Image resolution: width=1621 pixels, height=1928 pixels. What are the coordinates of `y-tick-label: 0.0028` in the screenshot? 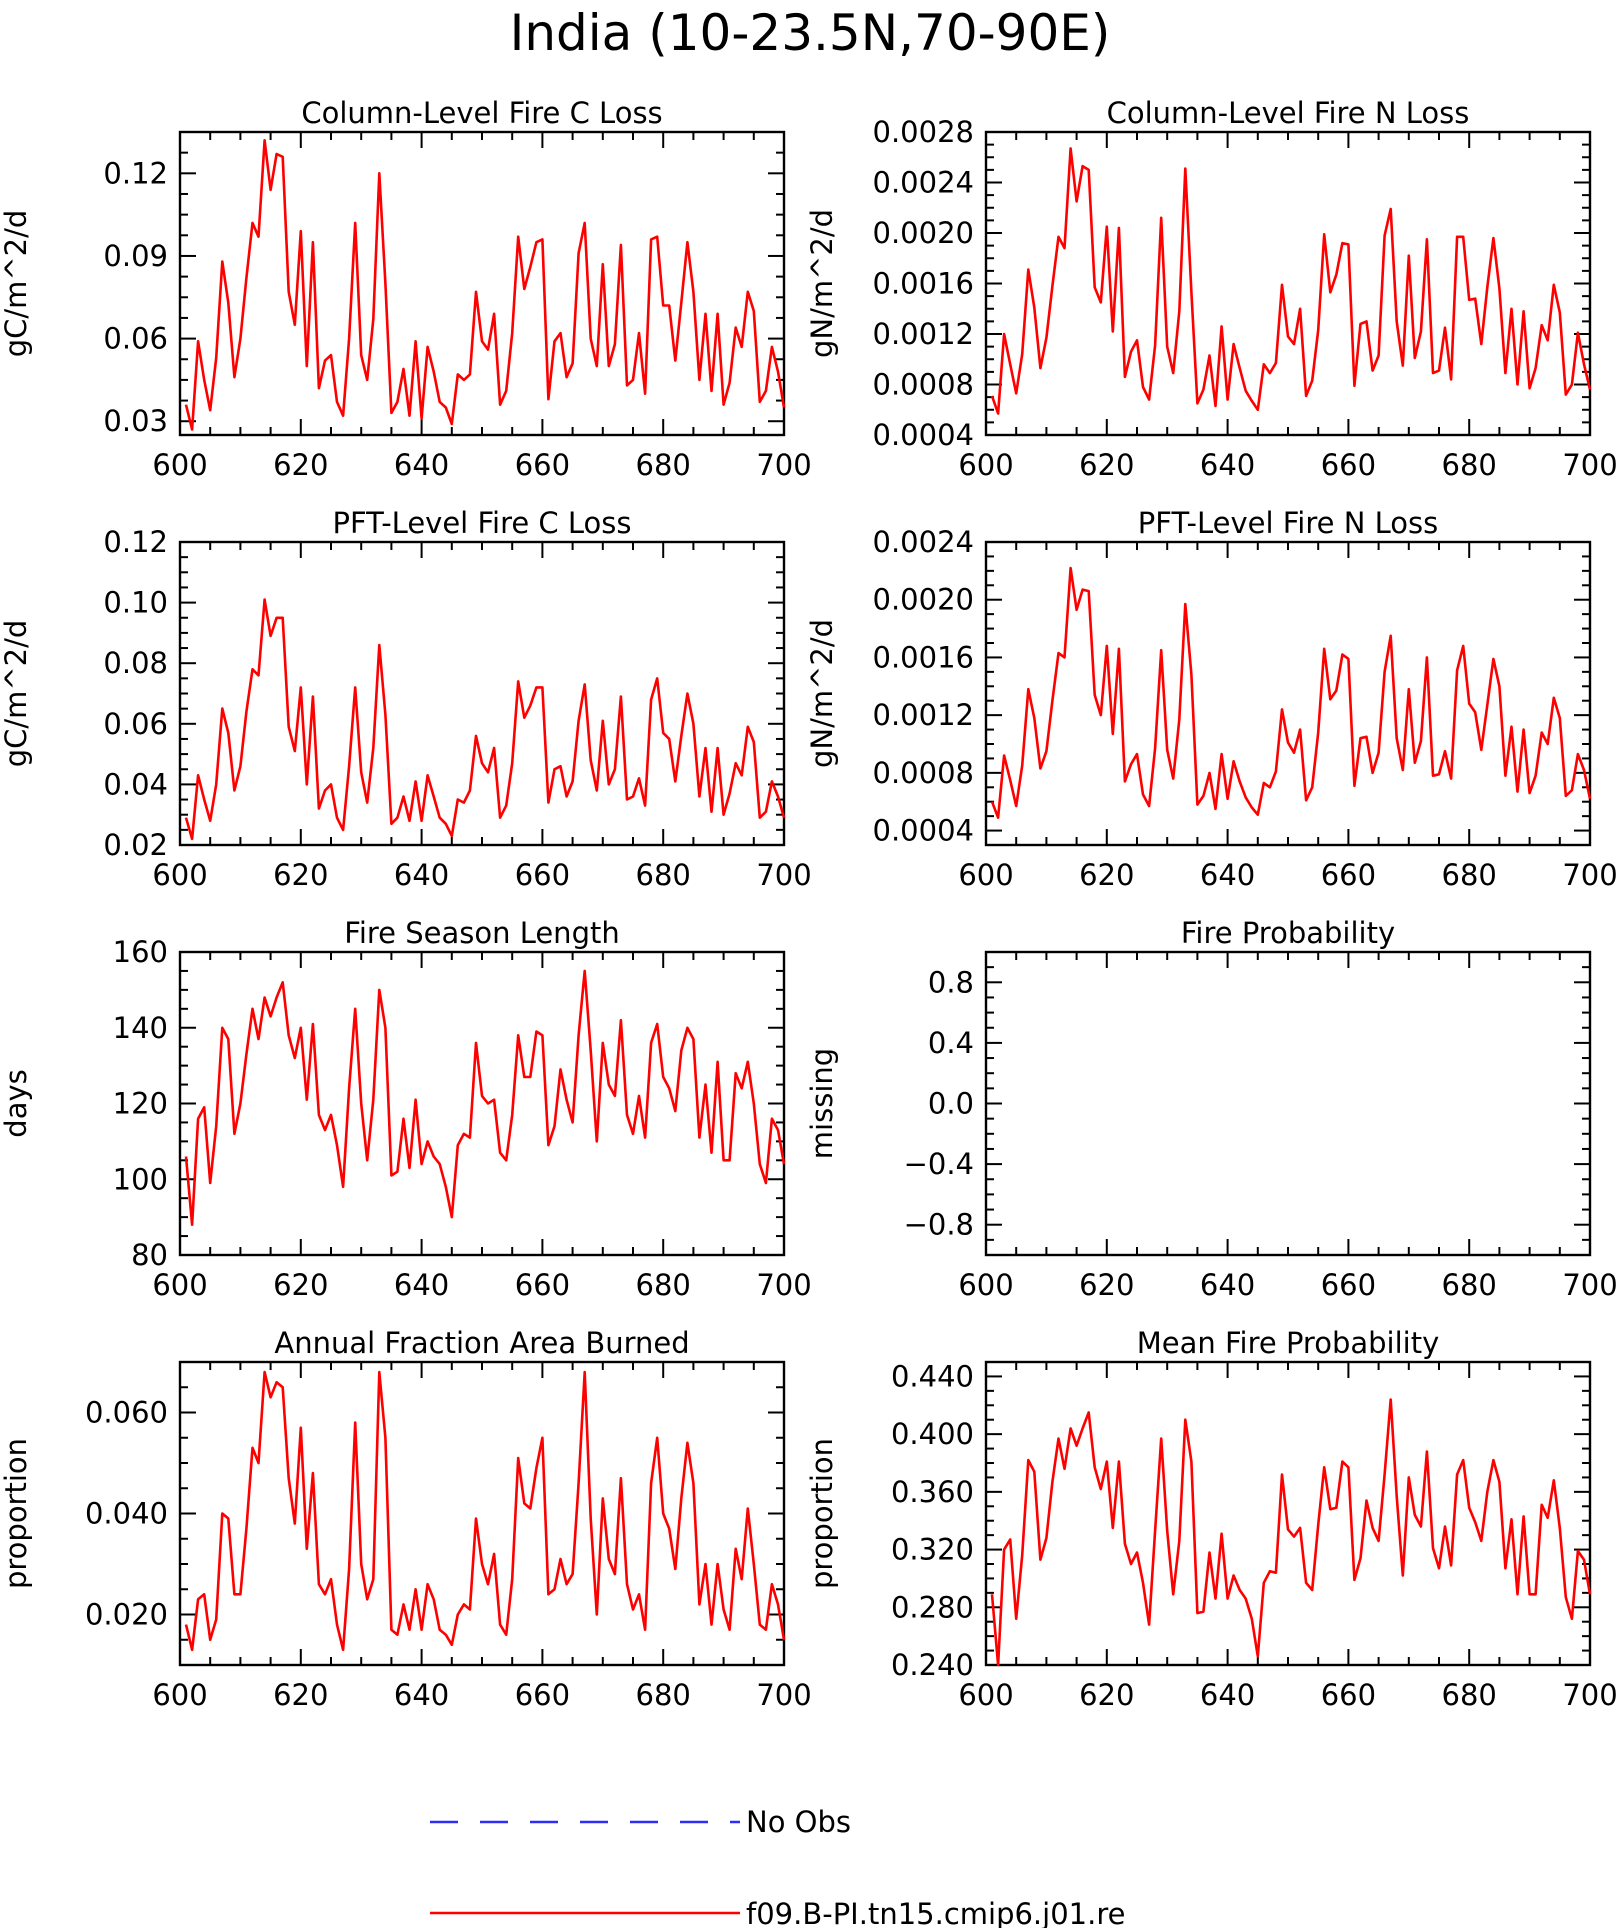 It's located at (923, 132).